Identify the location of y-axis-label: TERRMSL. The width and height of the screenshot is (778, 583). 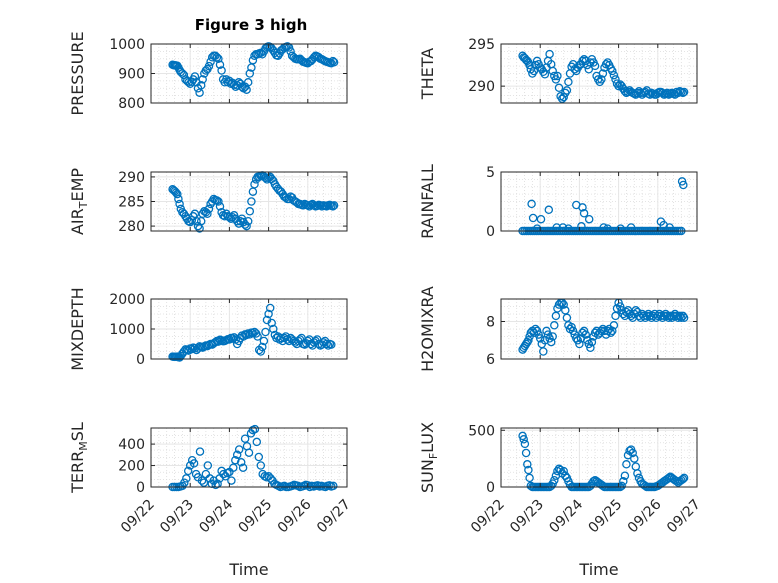
(79, 458).